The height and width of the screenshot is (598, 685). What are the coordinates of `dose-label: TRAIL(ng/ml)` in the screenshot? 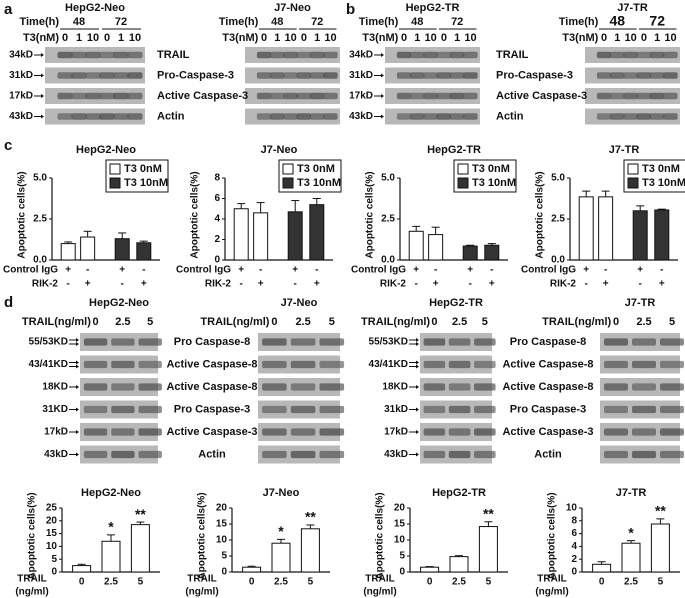 It's located at (56, 322).